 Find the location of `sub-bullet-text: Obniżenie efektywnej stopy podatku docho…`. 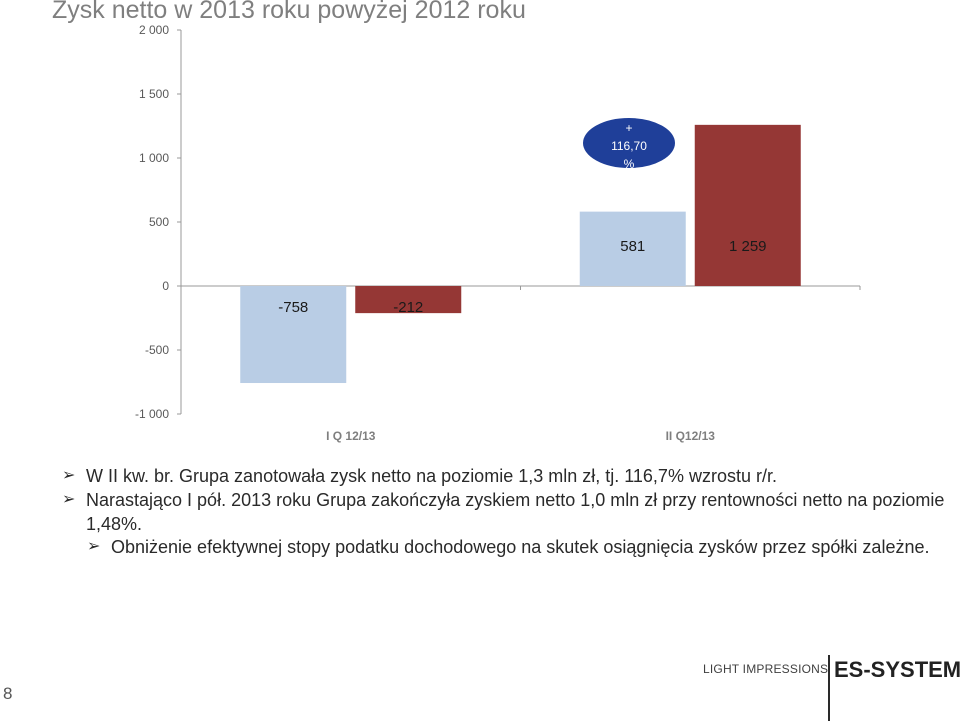

sub-bullet-text: Obniżenie efektywnej stopy podatku docho… is located at coordinates (520, 547).